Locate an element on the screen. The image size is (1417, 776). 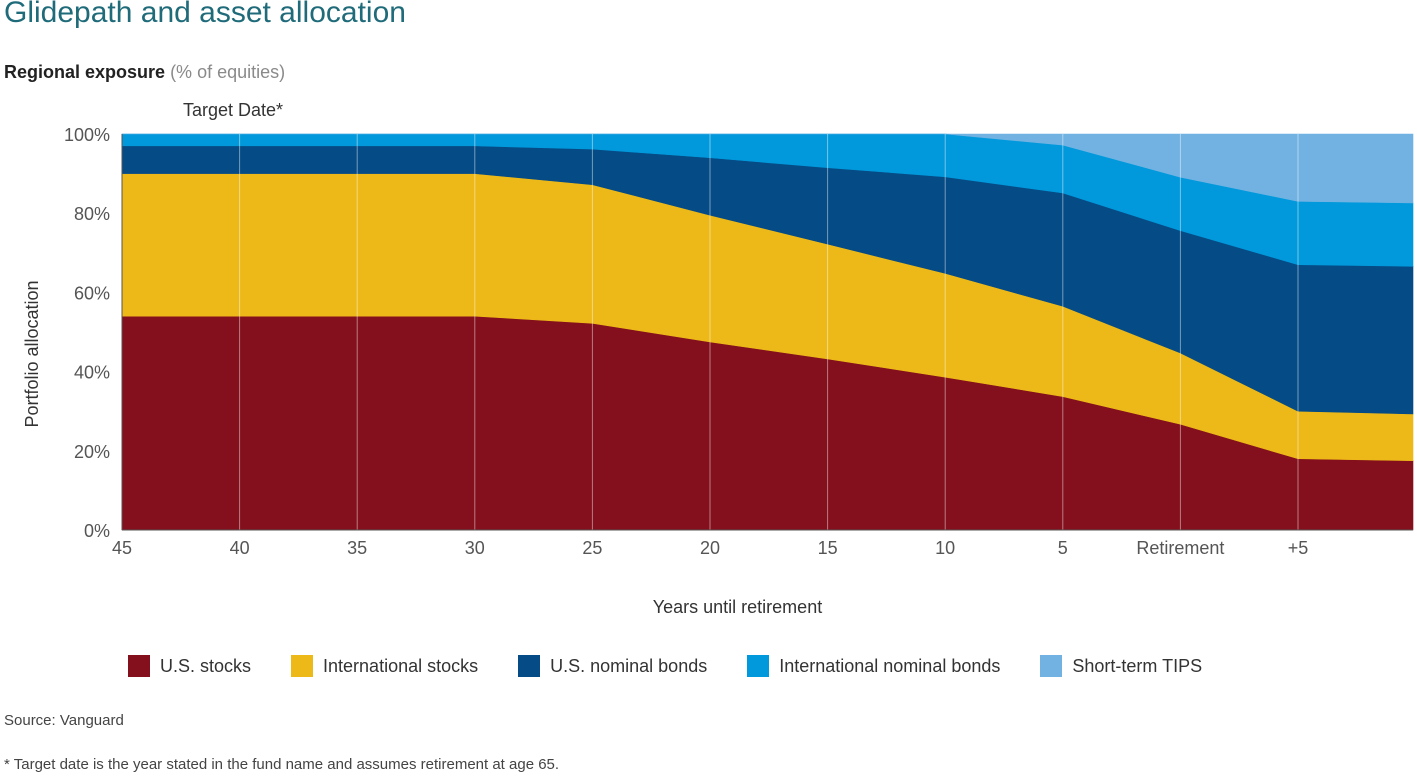
y-tick-label: 0% is located at coordinates (97, 531).